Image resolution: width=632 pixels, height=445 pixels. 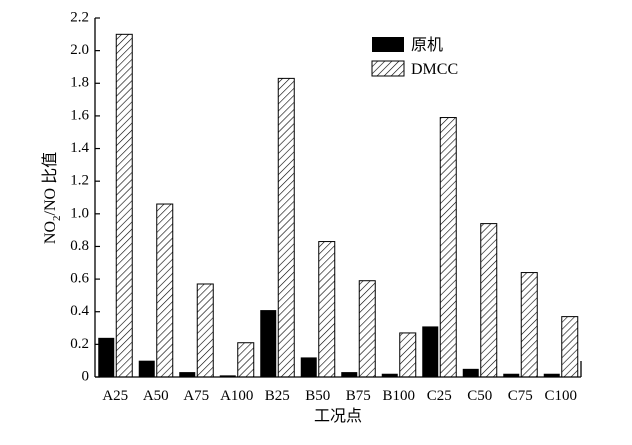 What do you see at coordinates (86, 376) in the screenshot?
I see `y-tick-label: 0` at bounding box center [86, 376].